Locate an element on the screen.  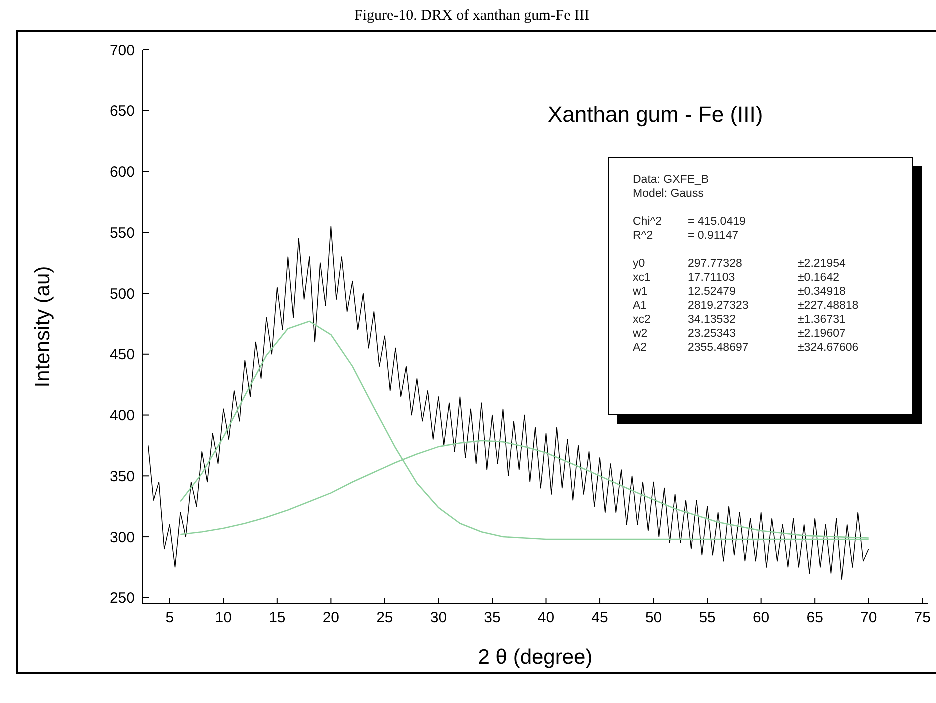
y-axis-title: Intensity (au) is located at coordinates (42, 327).